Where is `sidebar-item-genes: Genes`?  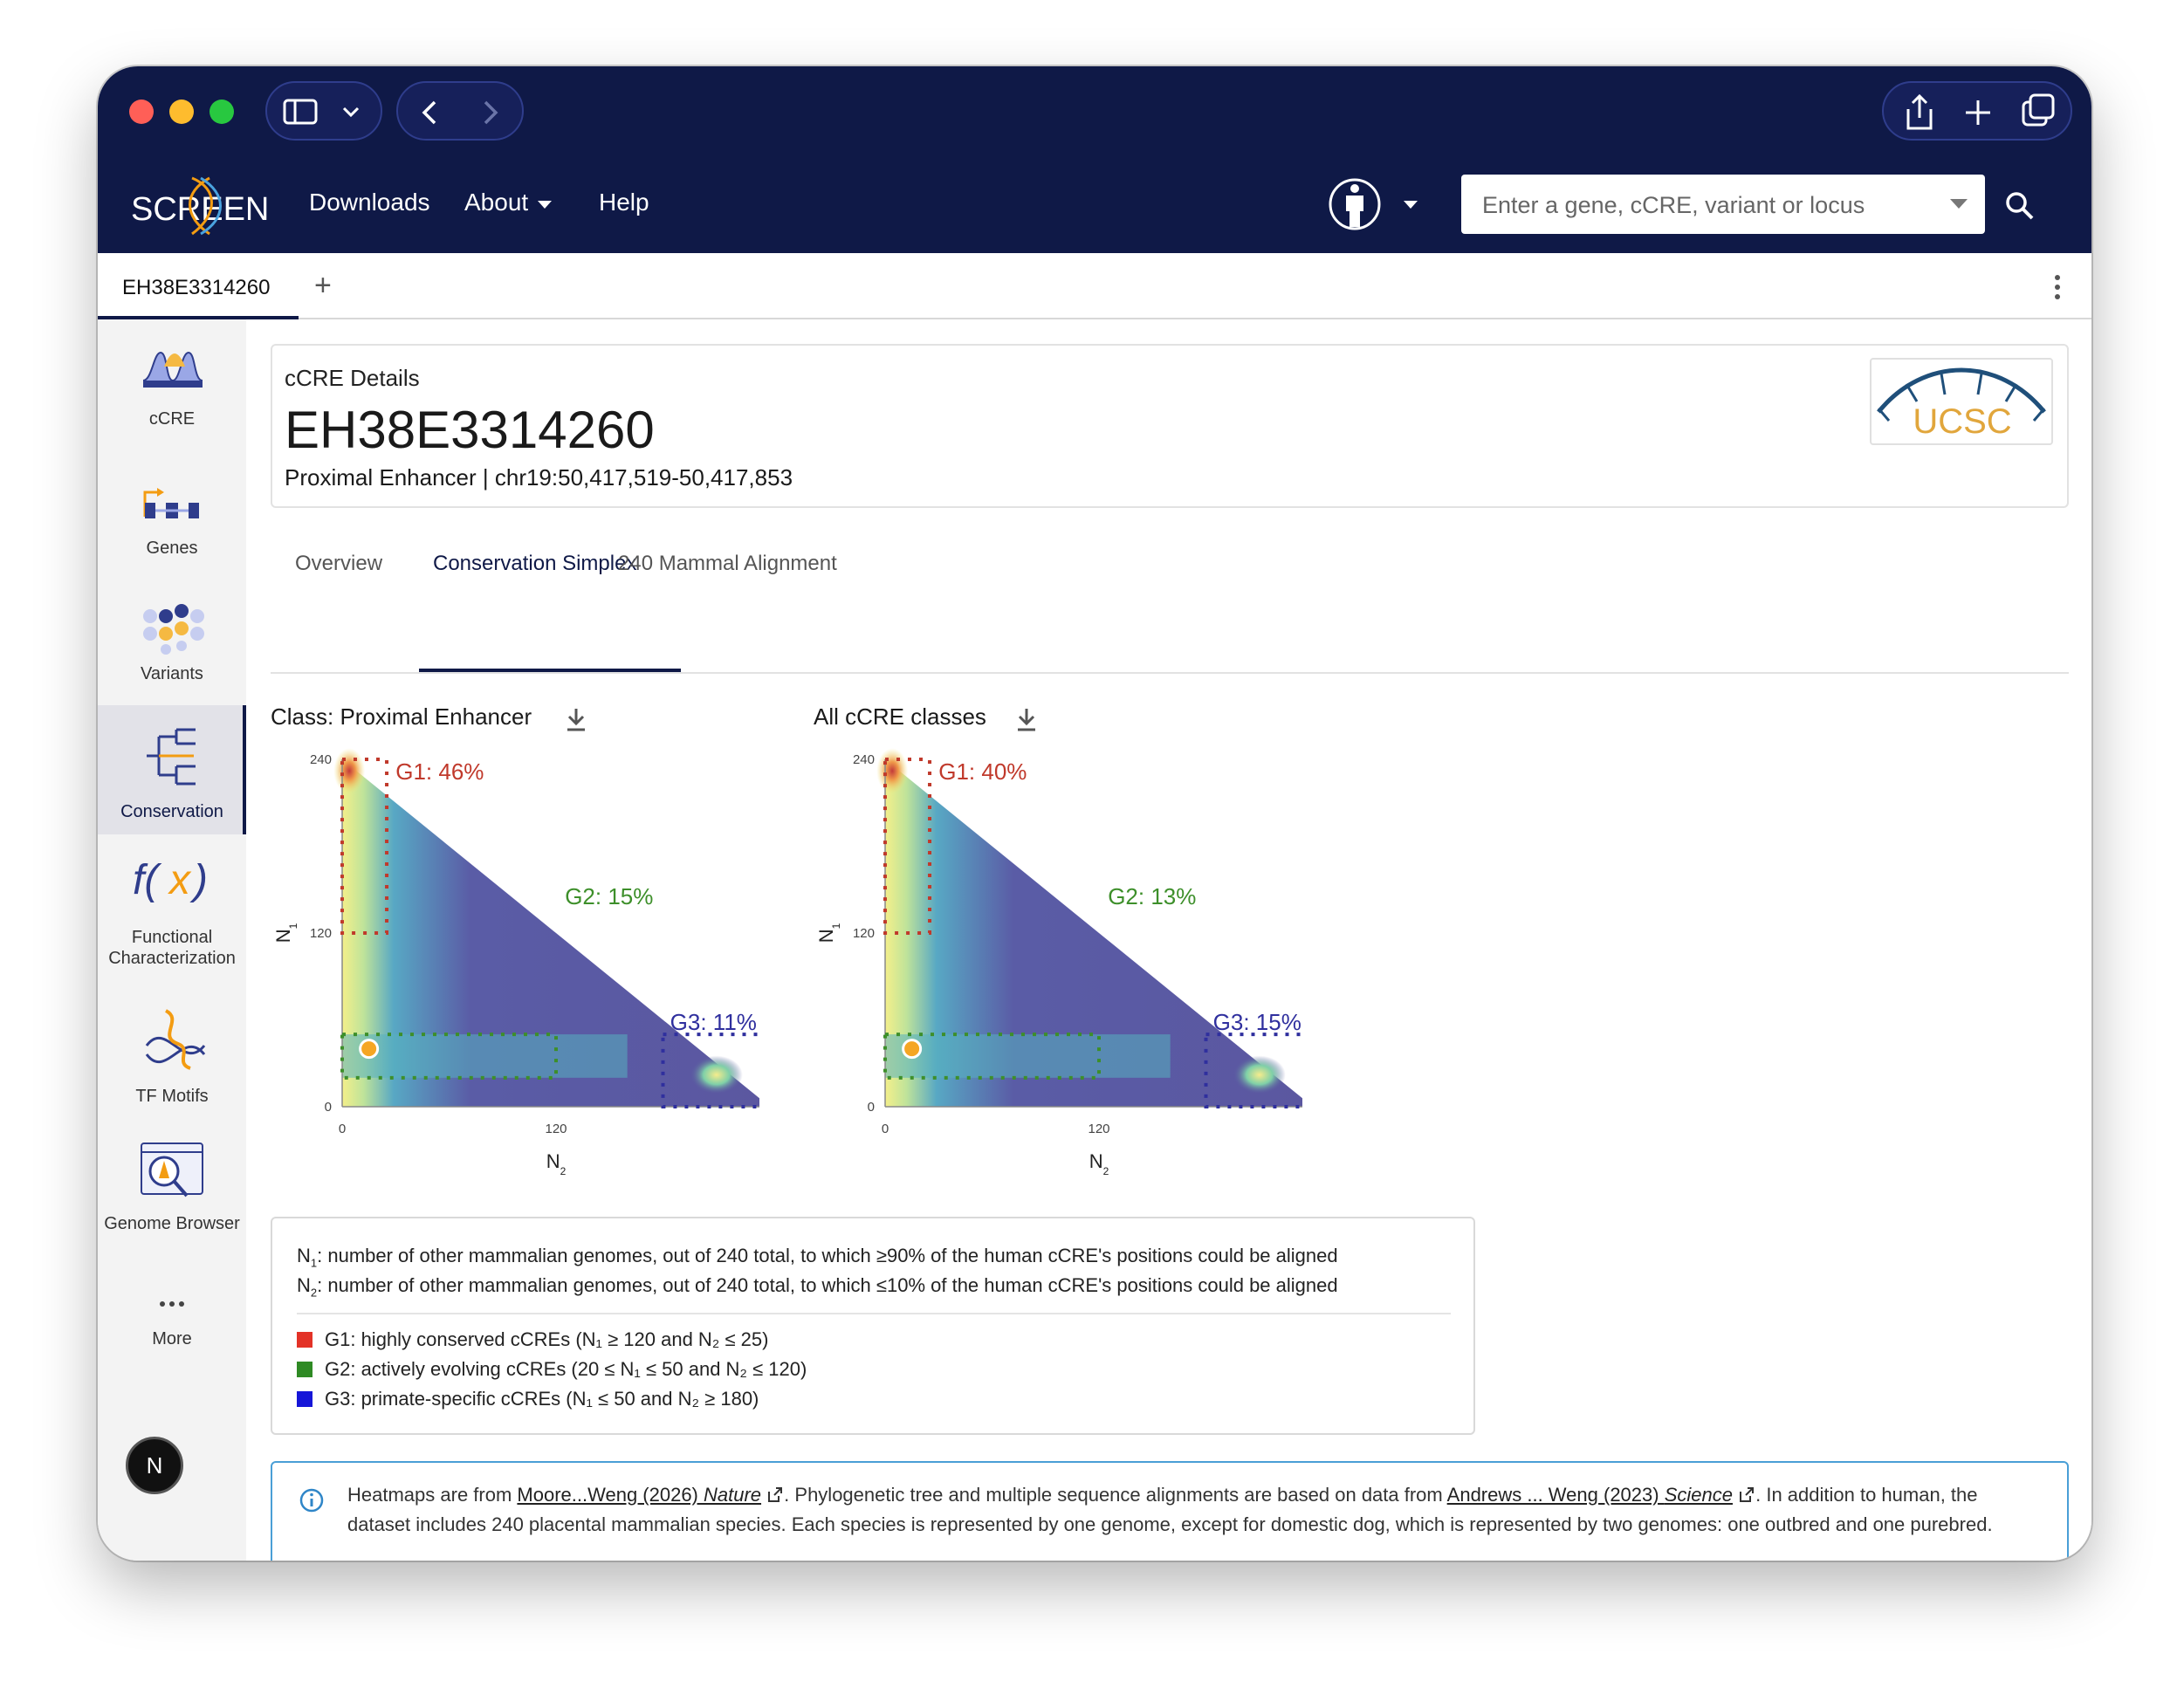 sidebar-item-genes: Genes is located at coordinates (172, 515).